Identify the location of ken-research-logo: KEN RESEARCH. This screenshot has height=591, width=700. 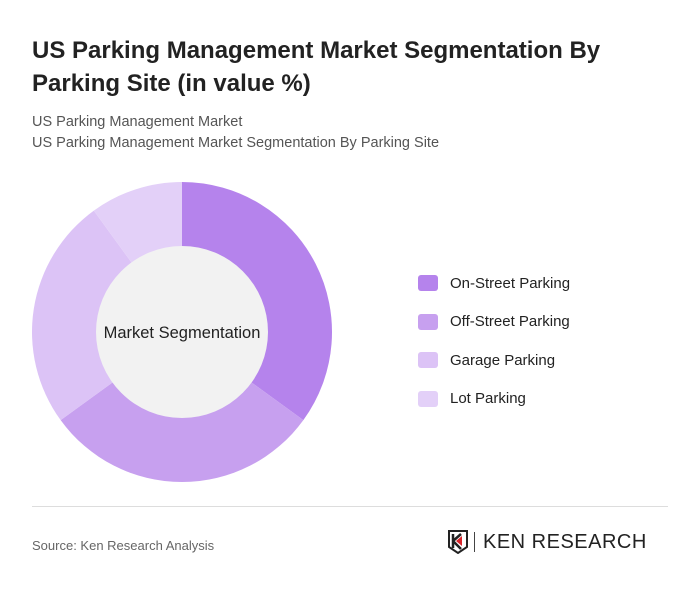
(547, 542).